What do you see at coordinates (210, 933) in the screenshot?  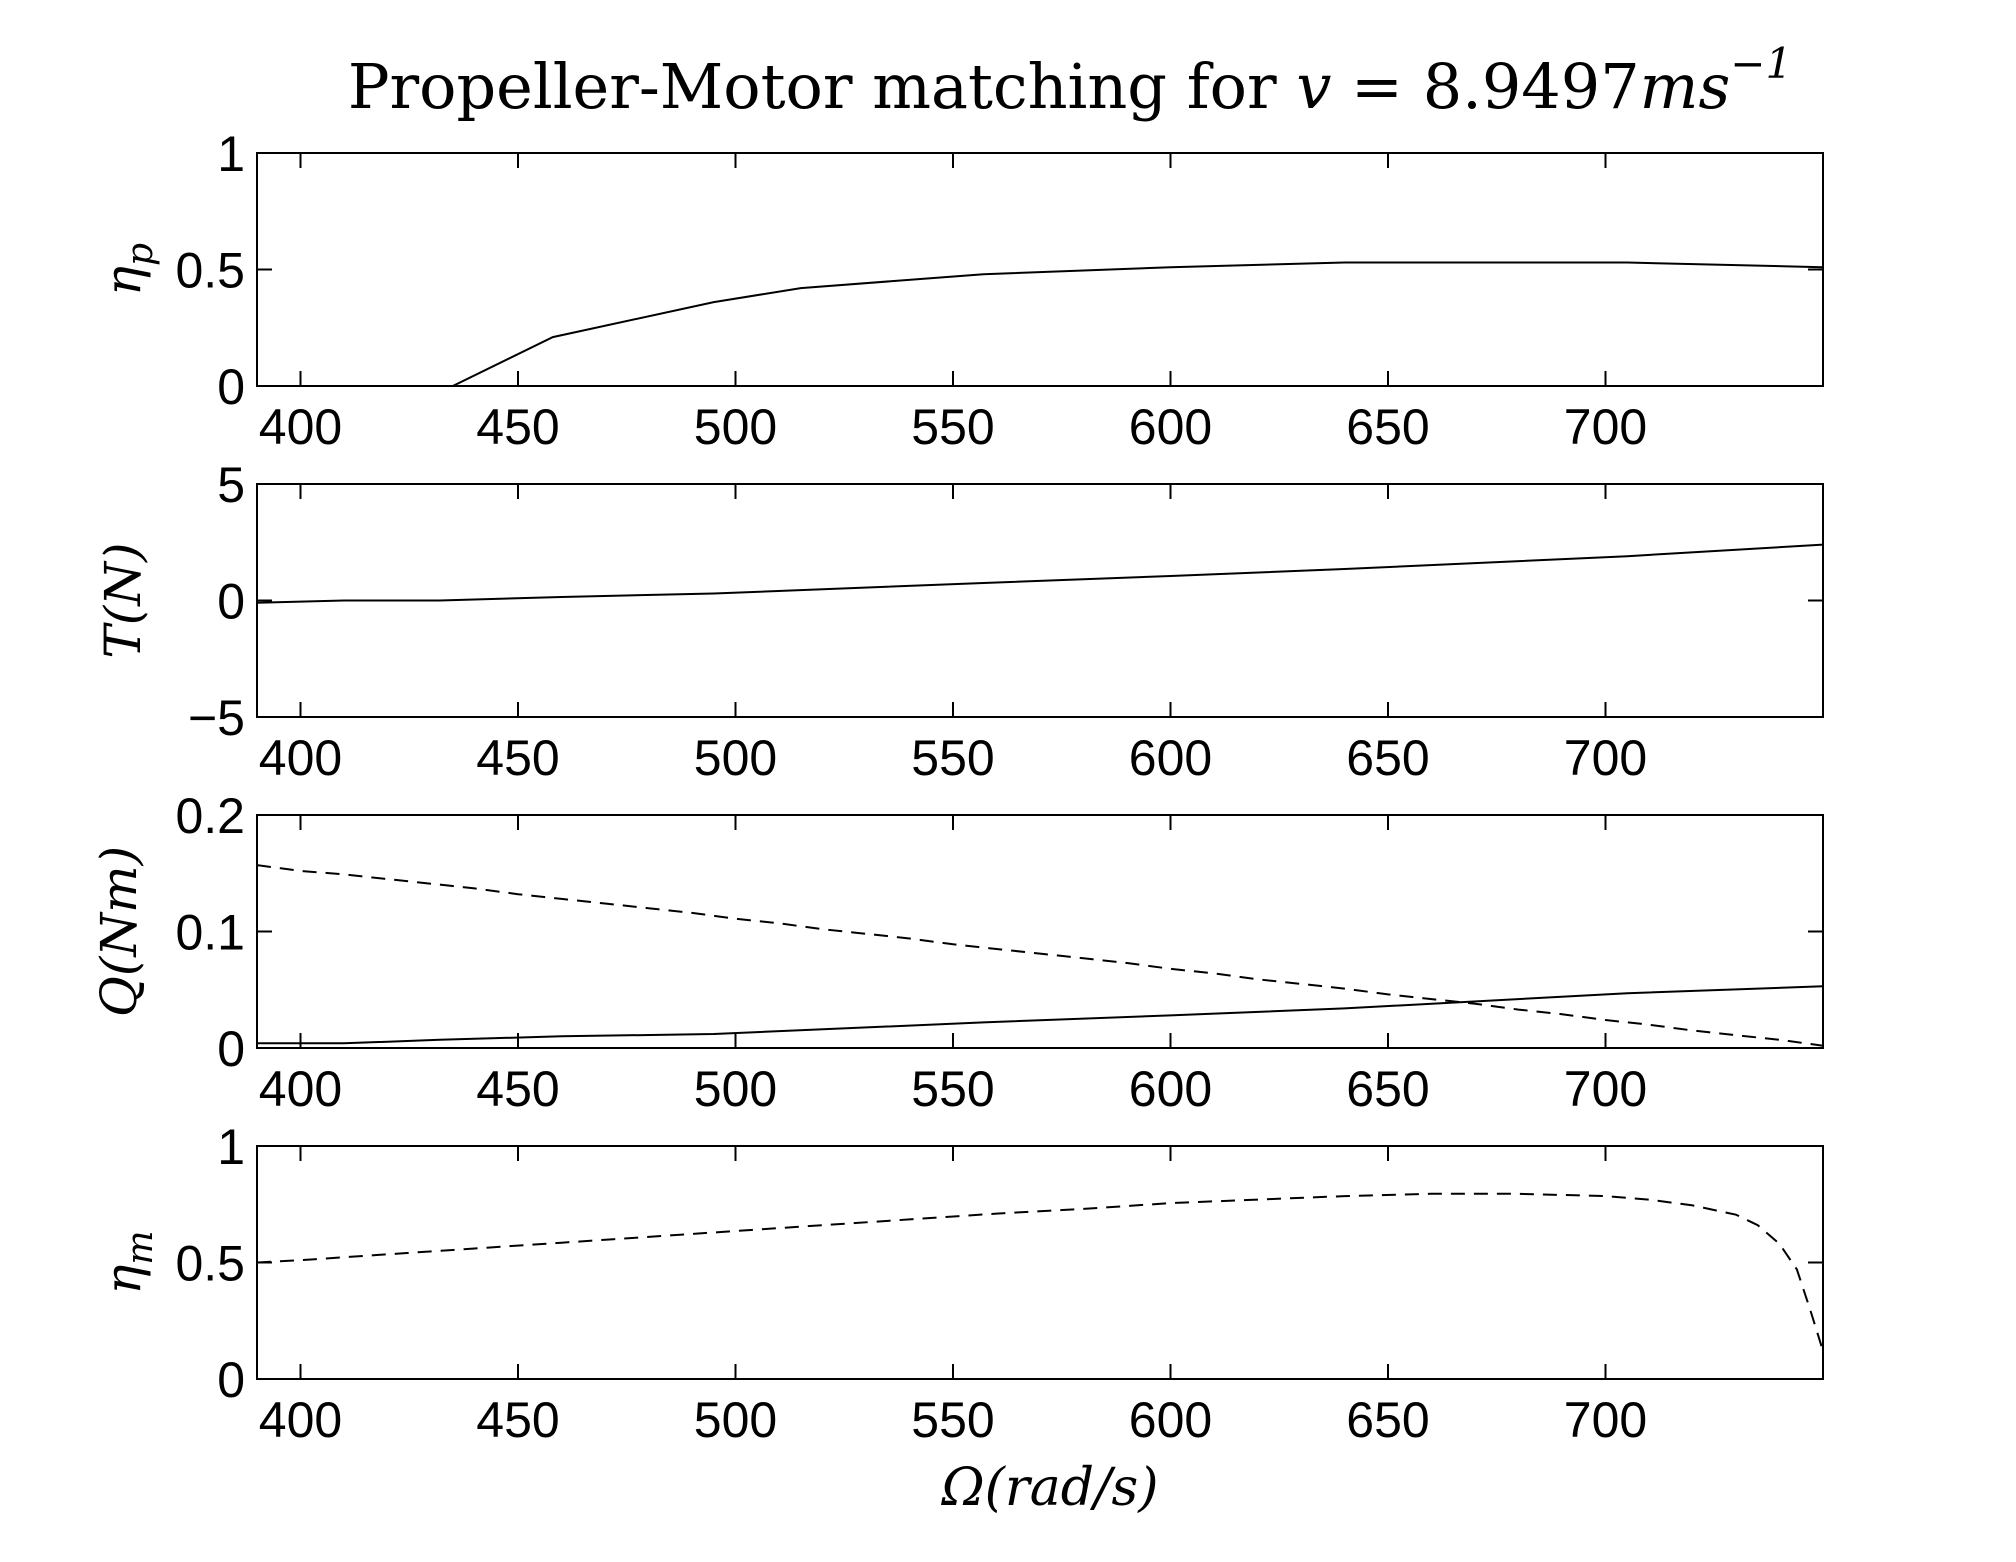 I see `y-tick-label: 0.1` at bounding box center [210, 933].